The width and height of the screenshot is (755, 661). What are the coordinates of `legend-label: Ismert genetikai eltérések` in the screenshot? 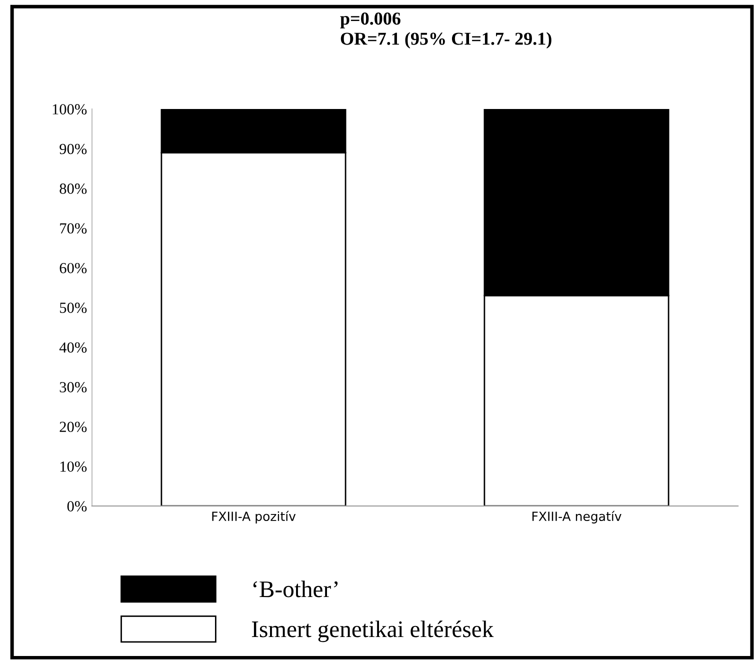 It's located at (373, 631).